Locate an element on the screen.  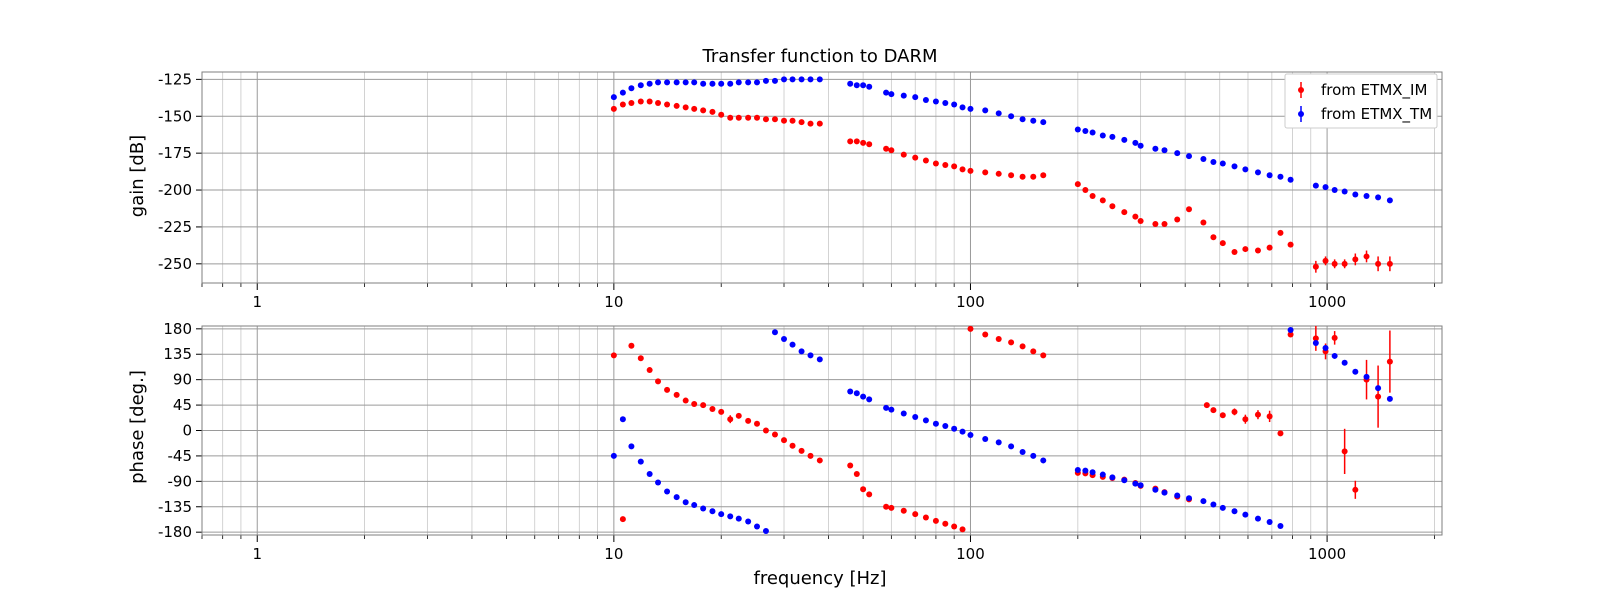
phase-x-tick-label: 10 is located at coordinates (613, 554).